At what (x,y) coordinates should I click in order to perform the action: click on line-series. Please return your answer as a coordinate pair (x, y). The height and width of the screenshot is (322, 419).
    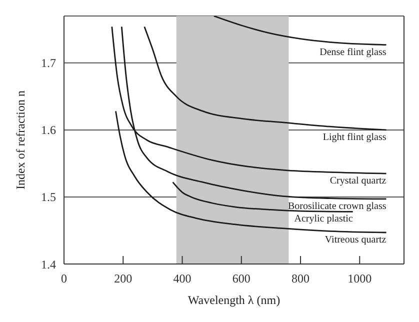
    Looking at the image, I should click on (300, 31).